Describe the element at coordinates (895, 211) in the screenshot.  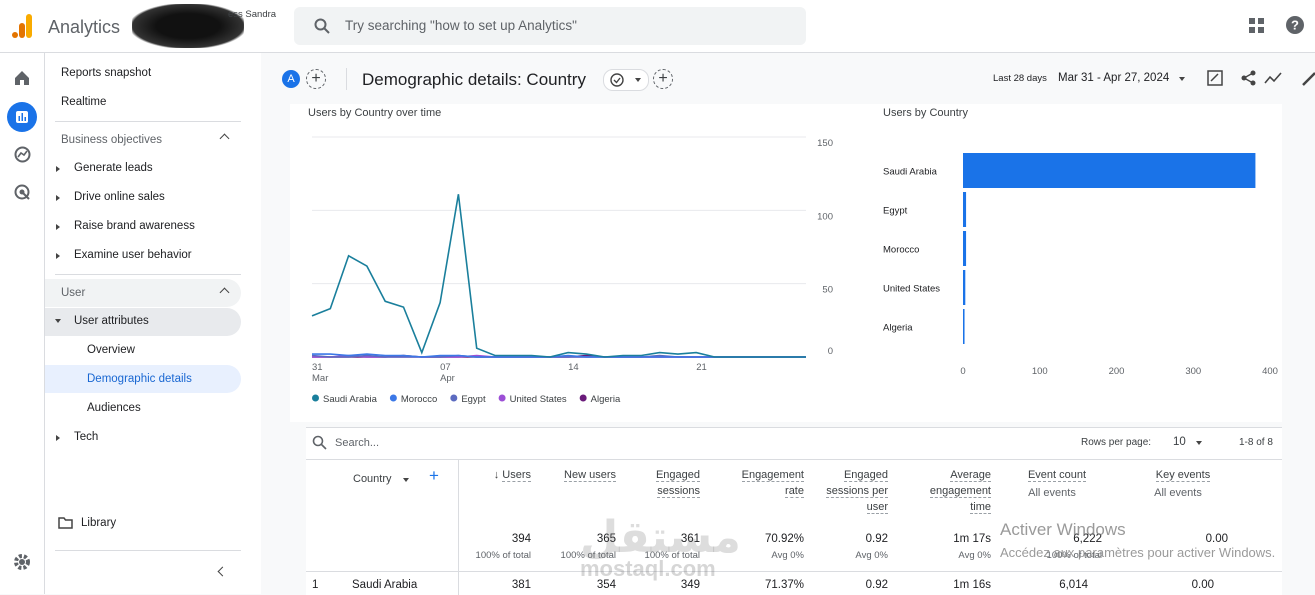
I see `y-tick-label: Egypt` at that location.